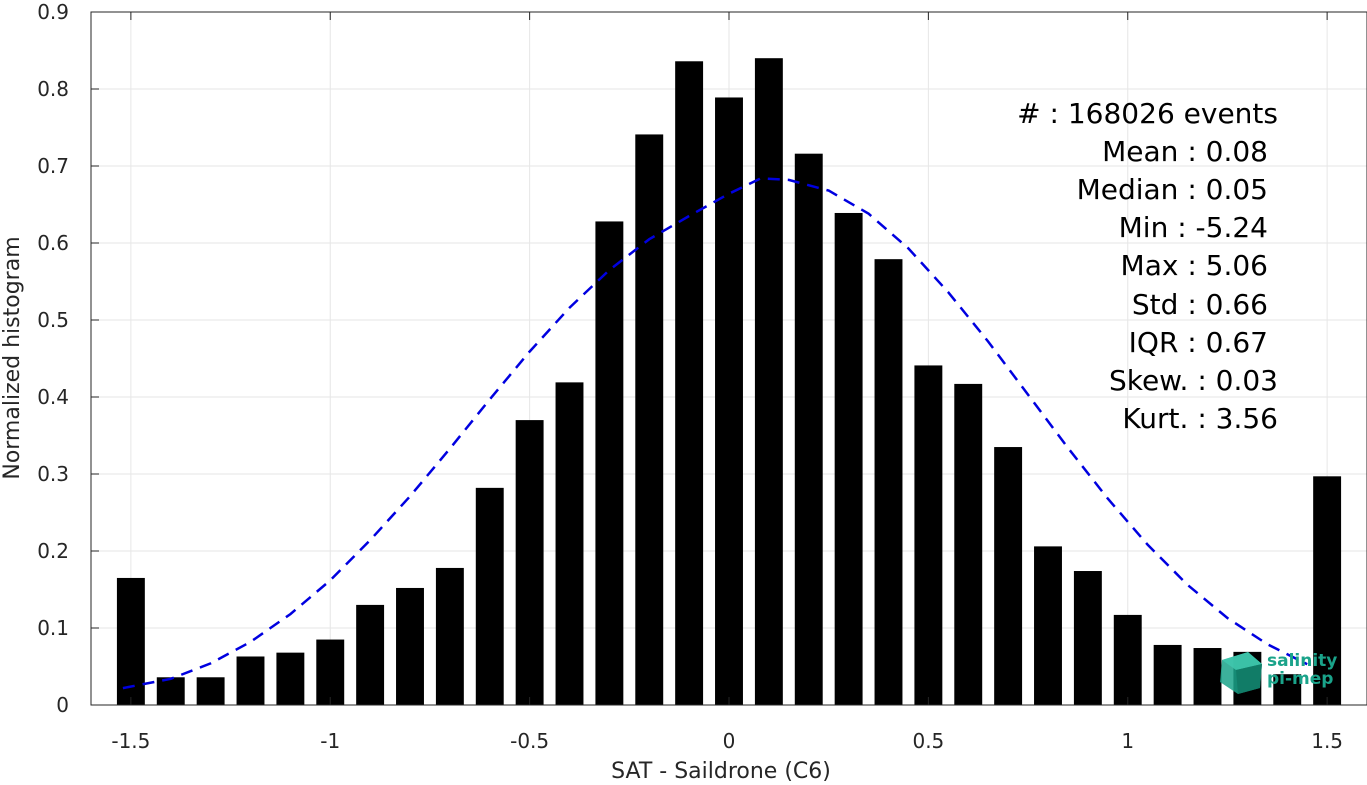 This screenshot has height=785, width=1367. What do you see at coordinates (62, 705) in the screenshot?
I see `y-tick-label: 0` at bounding box center [62, 705].